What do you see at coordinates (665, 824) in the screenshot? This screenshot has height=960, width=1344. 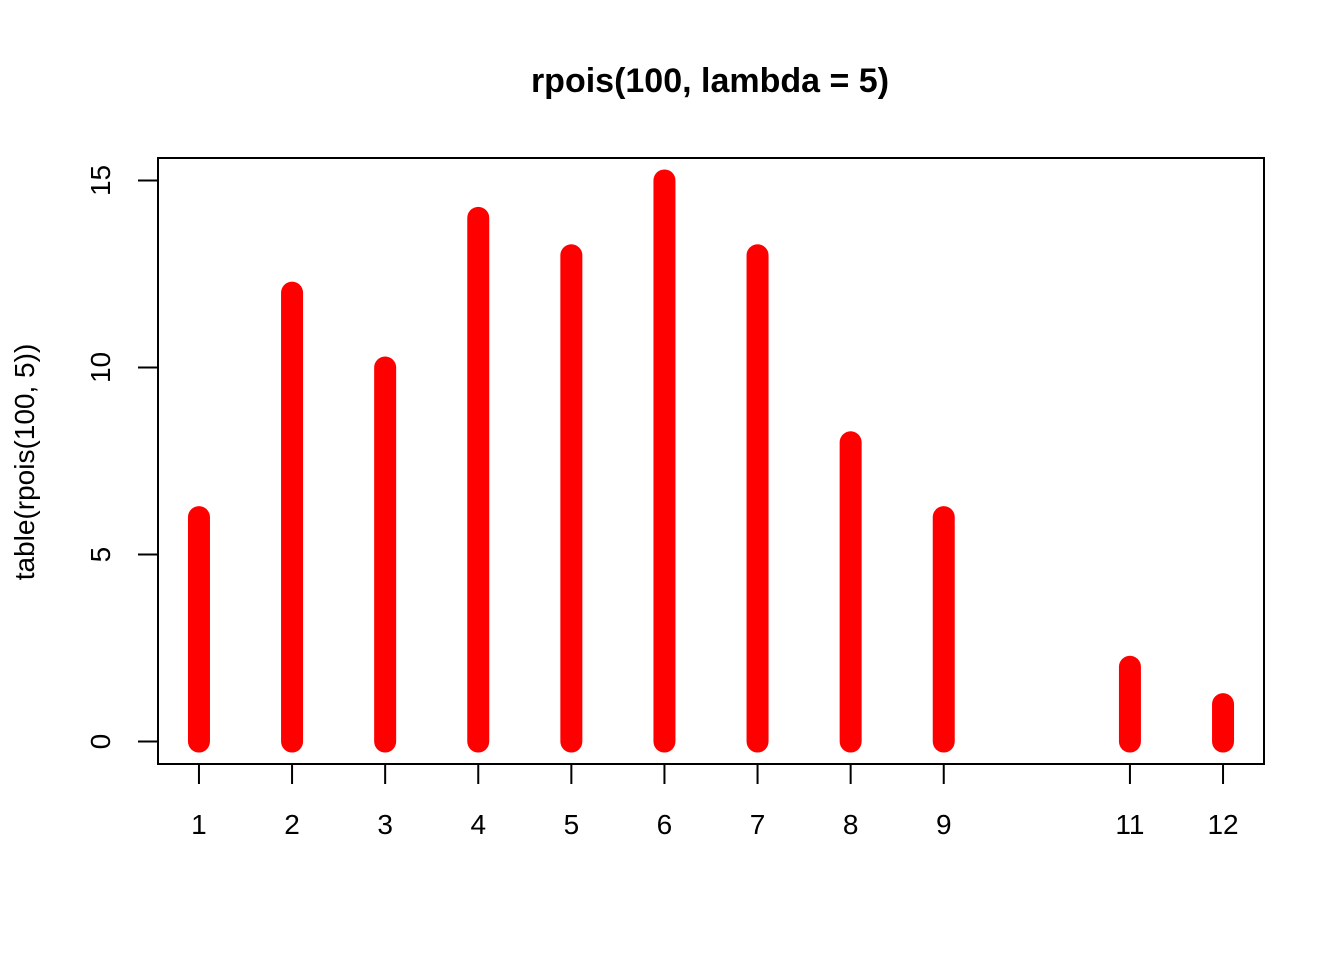 I see `x-tick-label-6: 6` at bounding box center [665, 824].